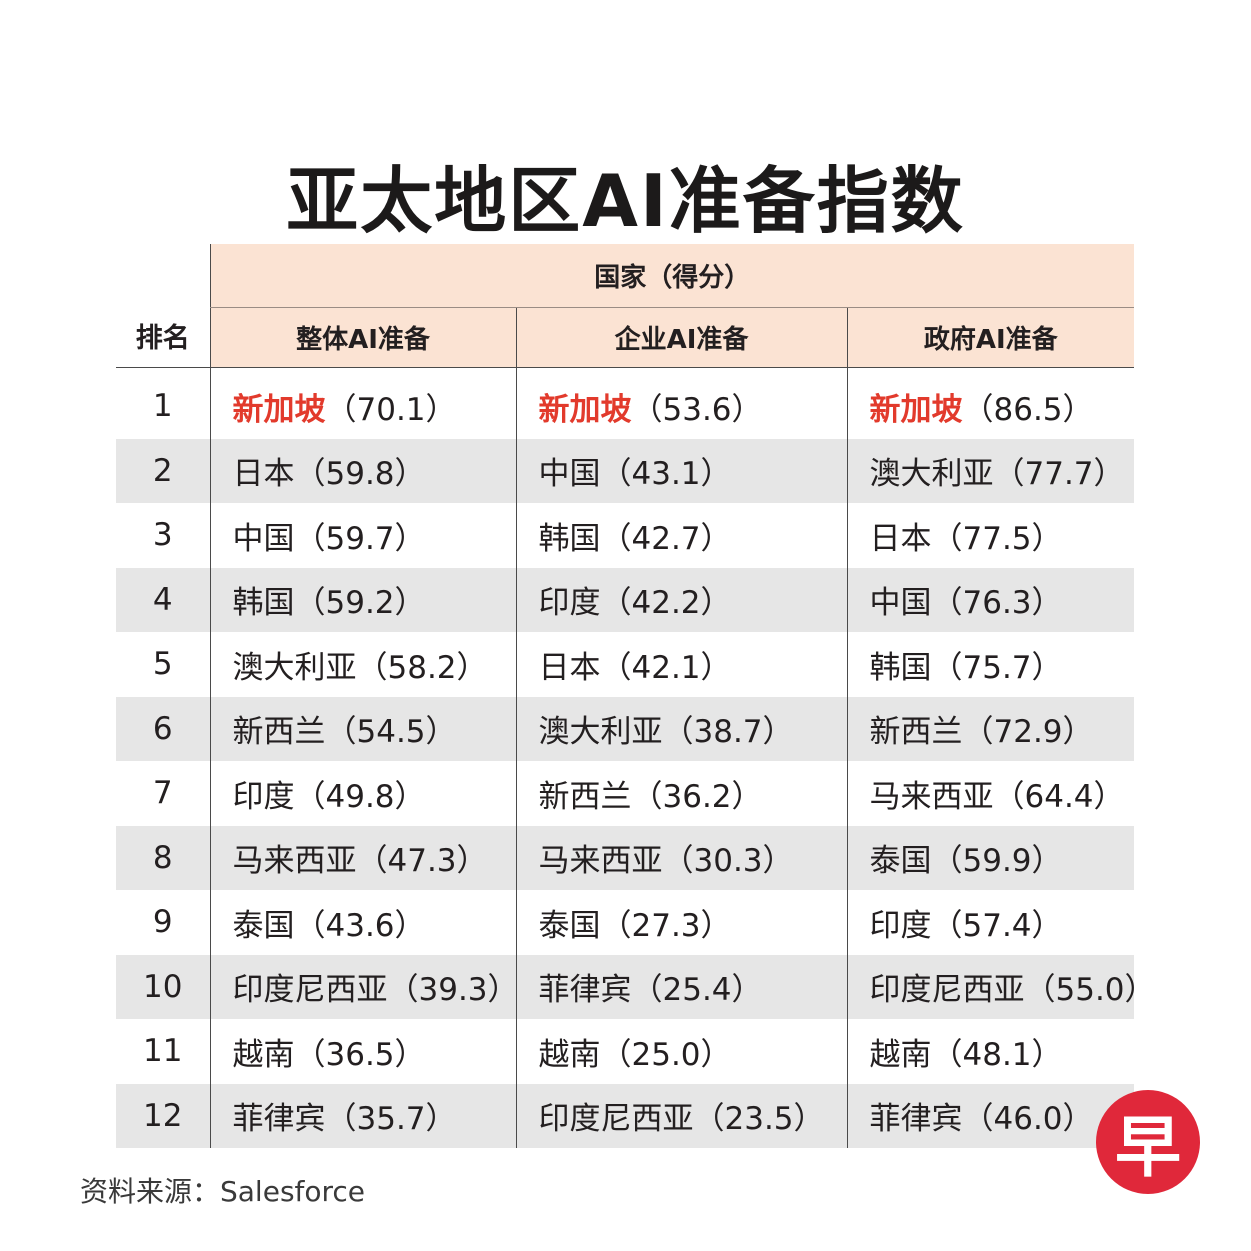 The width and height of the screenshot is (1251, 1251). Describe the element at coordinates (1059, 796) in the screenshot. I see `country-score: （64.4）` at that location.